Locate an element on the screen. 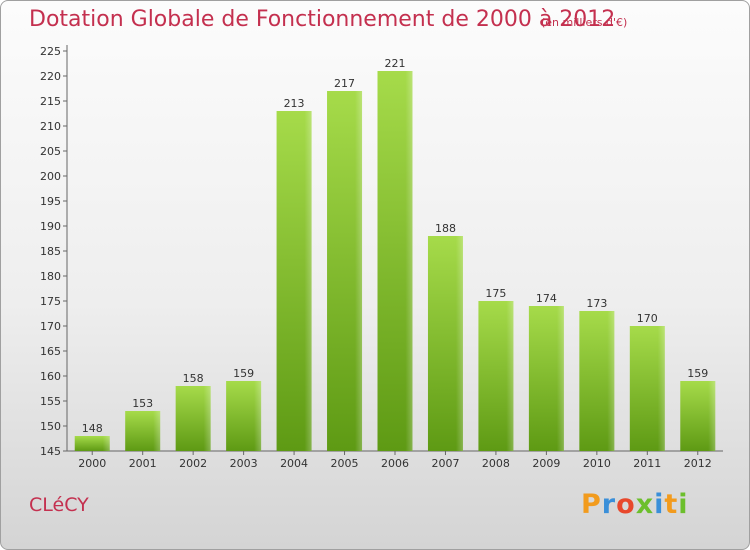  bar-value-label: 217 is located at coordinates (344, 83).